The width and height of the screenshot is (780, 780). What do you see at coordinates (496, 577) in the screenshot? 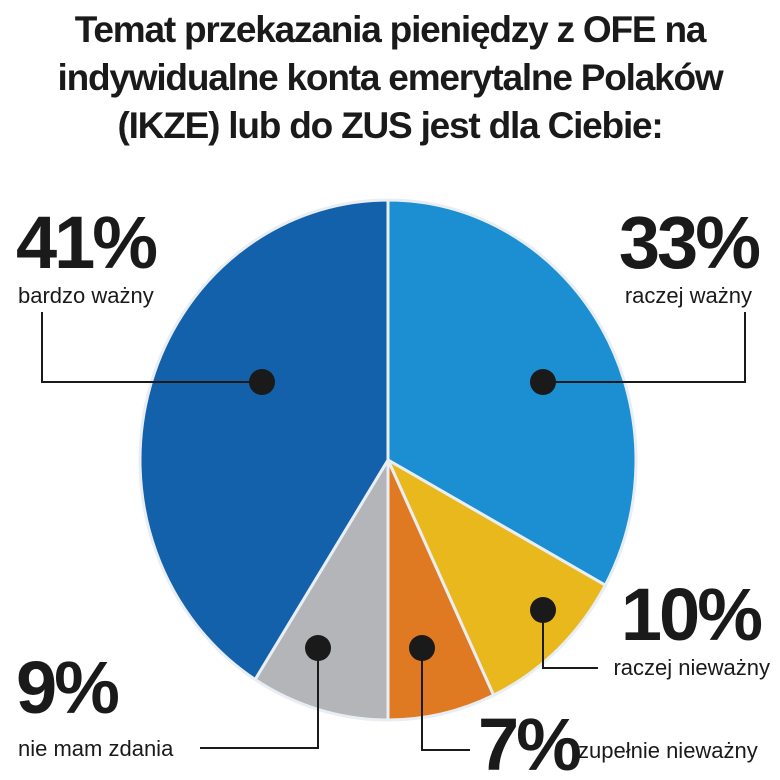
I see `pie-slice` at bounding box center [496, 577].